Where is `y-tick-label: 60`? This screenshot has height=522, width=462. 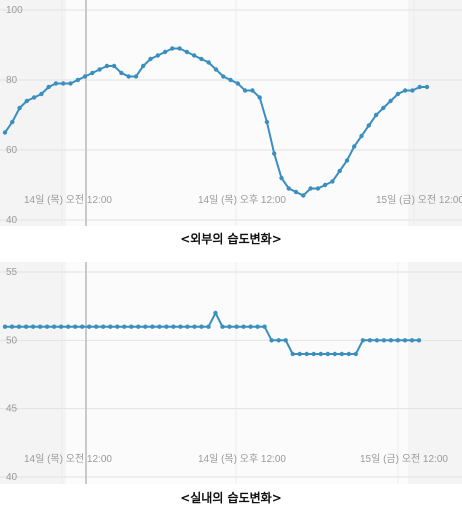
y-tick-label: 60 is located at coordinates (12, 150).